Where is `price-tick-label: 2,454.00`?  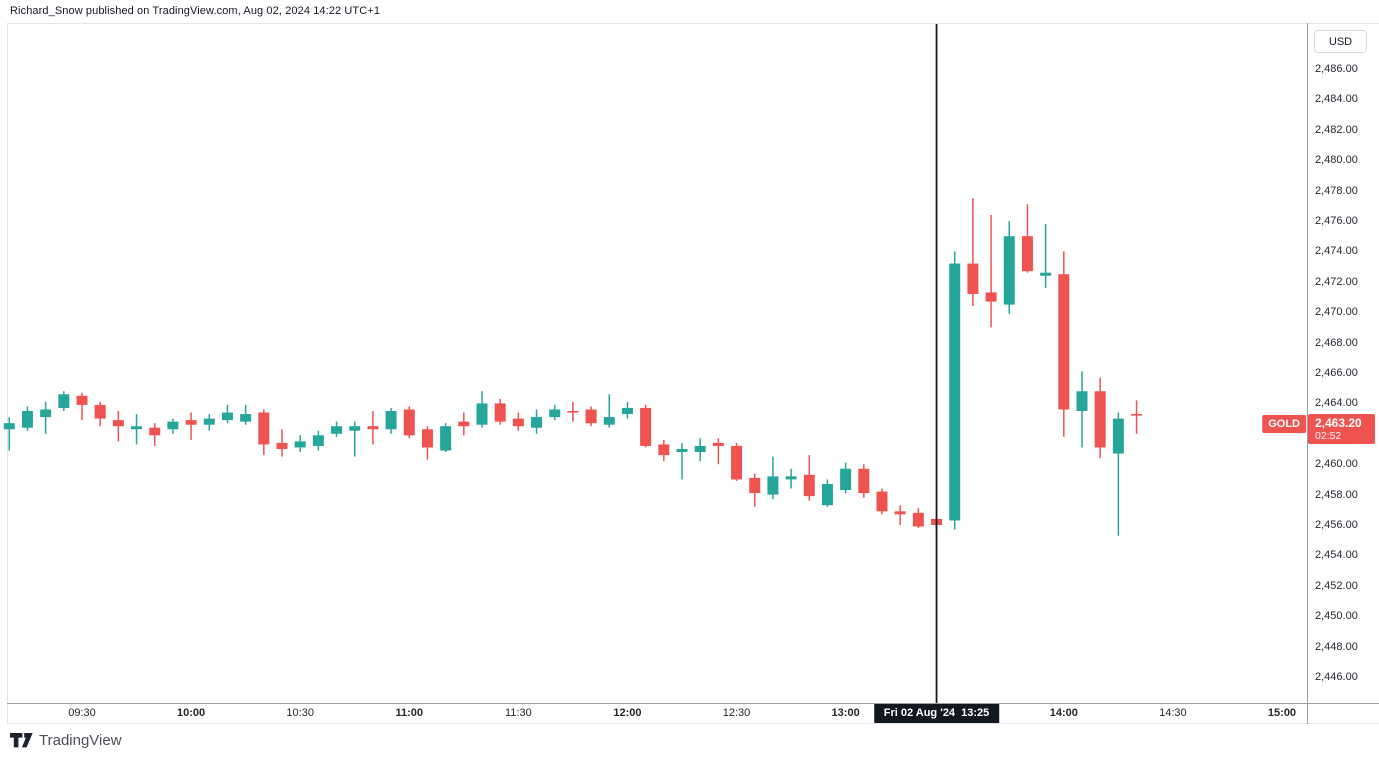 price-tick-label: 2,454.00 is located at coordinates (1336, 555).